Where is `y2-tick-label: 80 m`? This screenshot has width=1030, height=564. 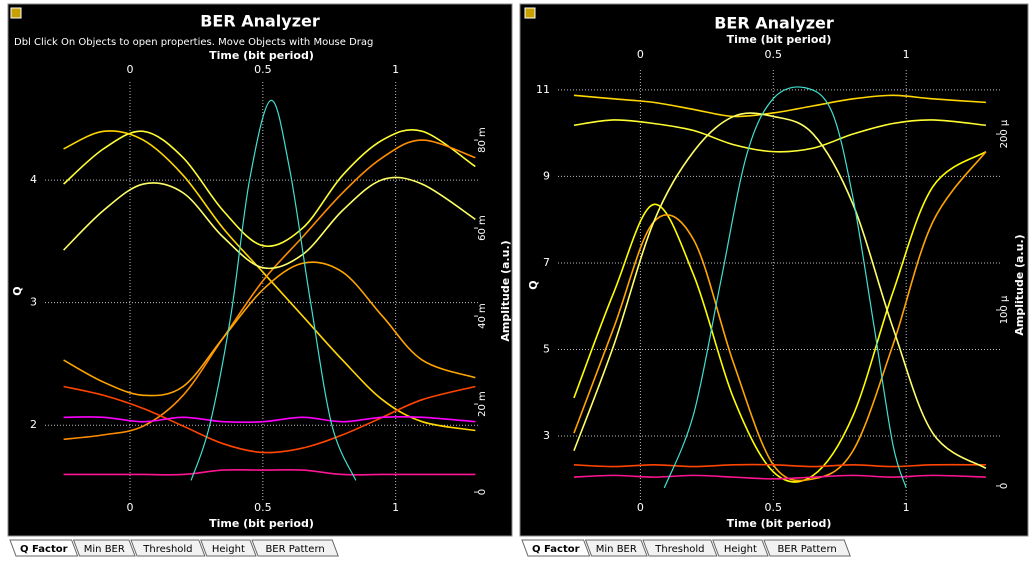 y2-tick-label: 80 m is located at coordinates (482, 140).